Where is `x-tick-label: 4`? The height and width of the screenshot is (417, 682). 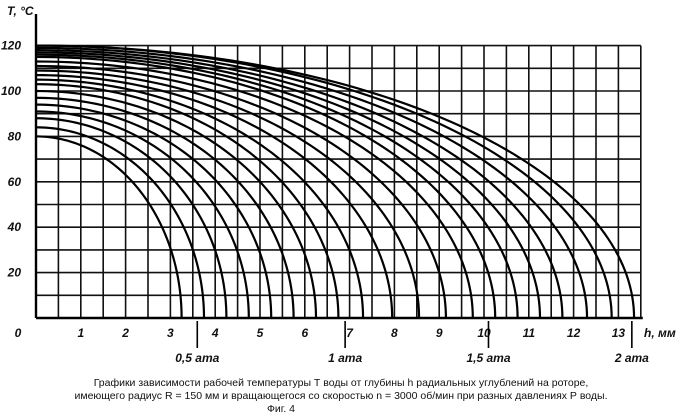
x-tick-label: 4 is located at coordinates (215, 333).